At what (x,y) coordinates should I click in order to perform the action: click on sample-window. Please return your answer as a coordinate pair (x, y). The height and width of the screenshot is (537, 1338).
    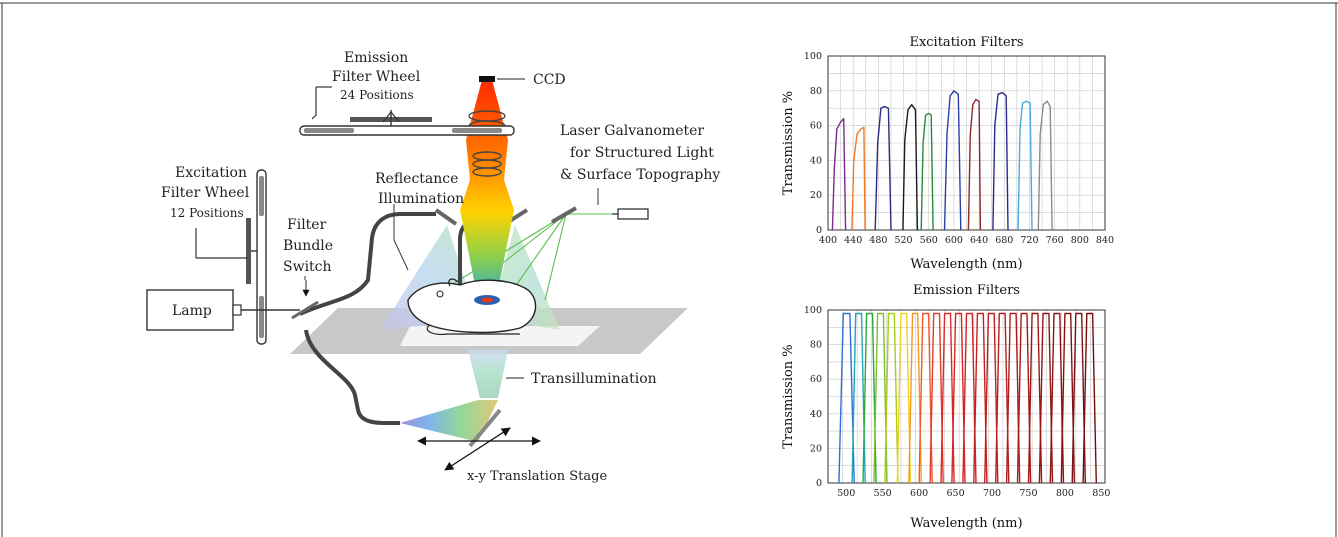
    Looking at the image, I should click on (500, 336).